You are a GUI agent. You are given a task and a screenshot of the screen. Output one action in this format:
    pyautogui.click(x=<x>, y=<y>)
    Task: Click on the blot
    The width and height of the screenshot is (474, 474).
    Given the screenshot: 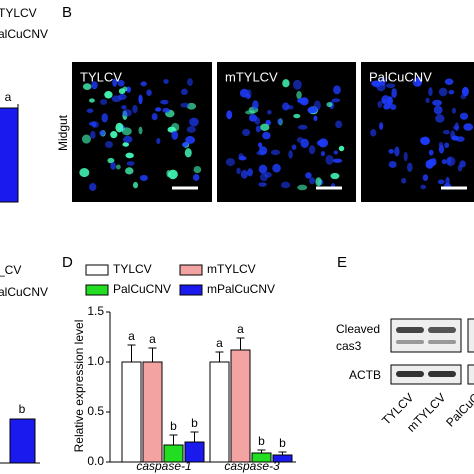 What is the action you would take?
    pyautogui.click(x=470, y=374)
    